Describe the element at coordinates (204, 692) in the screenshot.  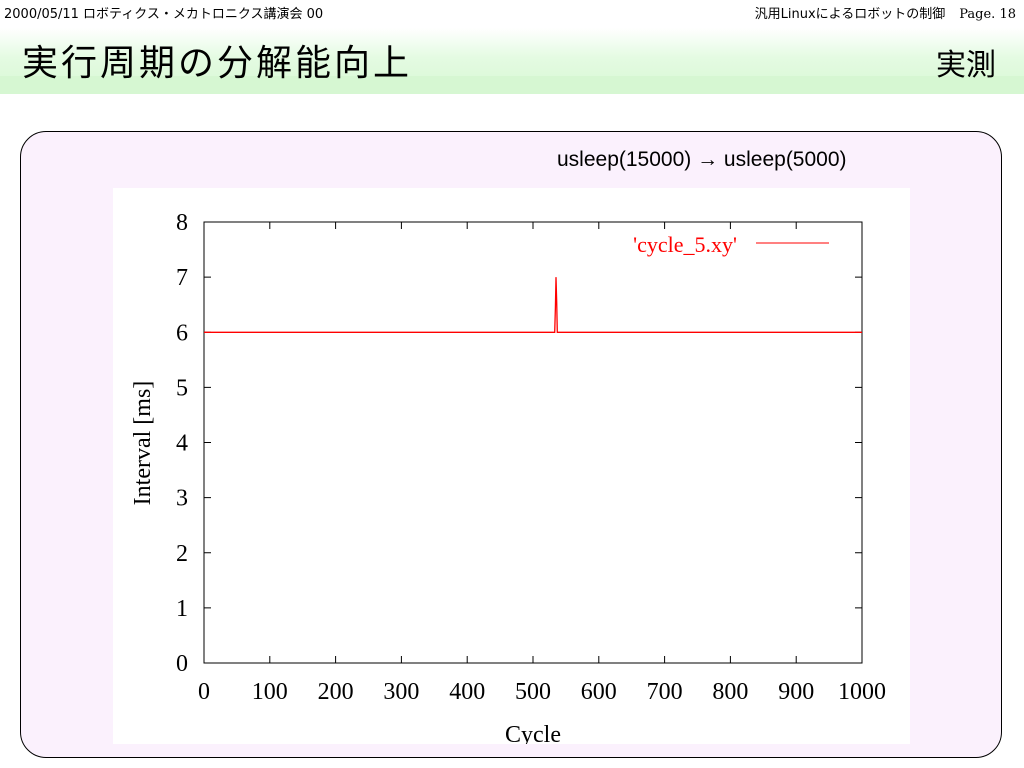
I see `x-tick-label: 0` at that location.